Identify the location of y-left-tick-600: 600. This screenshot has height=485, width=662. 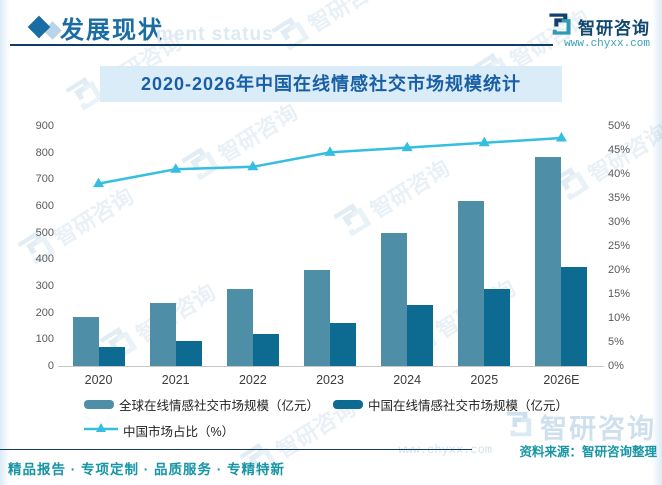
(44, 206).